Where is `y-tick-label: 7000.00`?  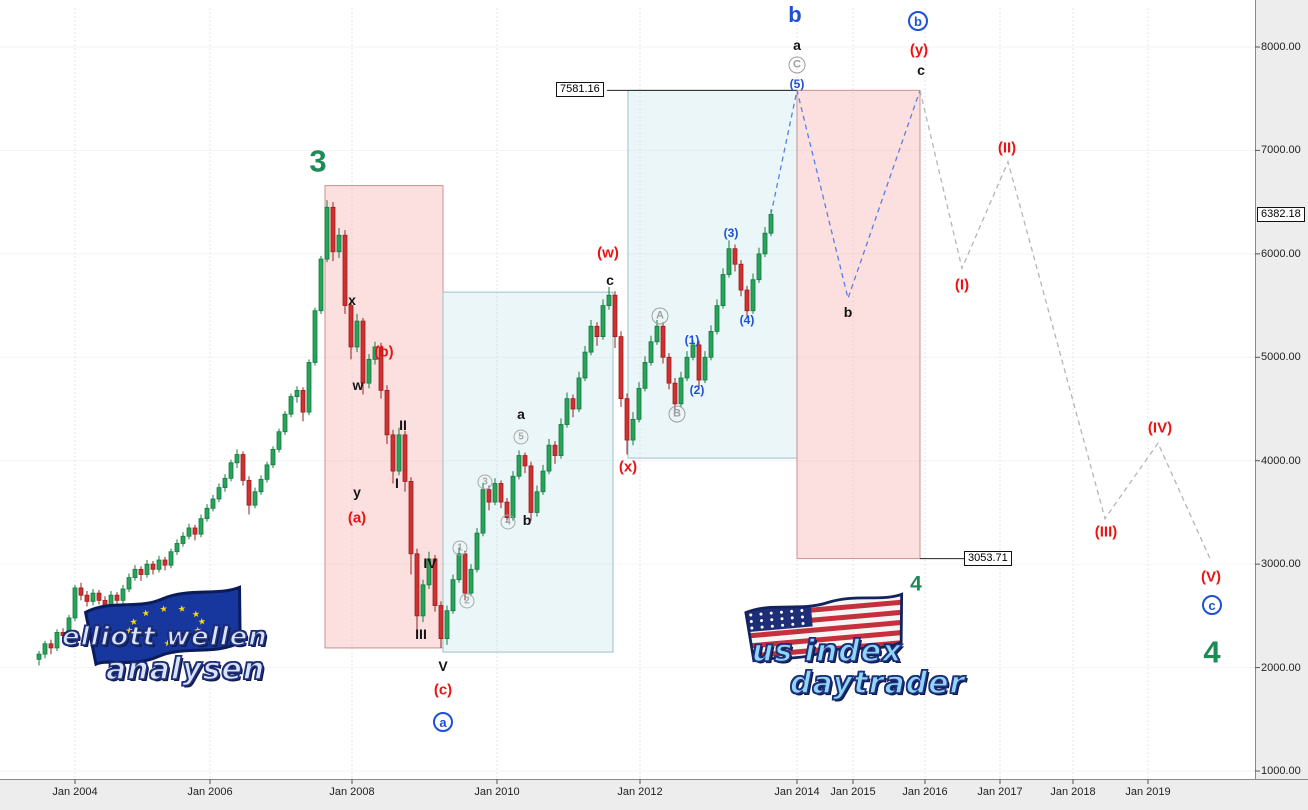
y-tick-label: 7000.00 is located at coordinates (1281, 150).